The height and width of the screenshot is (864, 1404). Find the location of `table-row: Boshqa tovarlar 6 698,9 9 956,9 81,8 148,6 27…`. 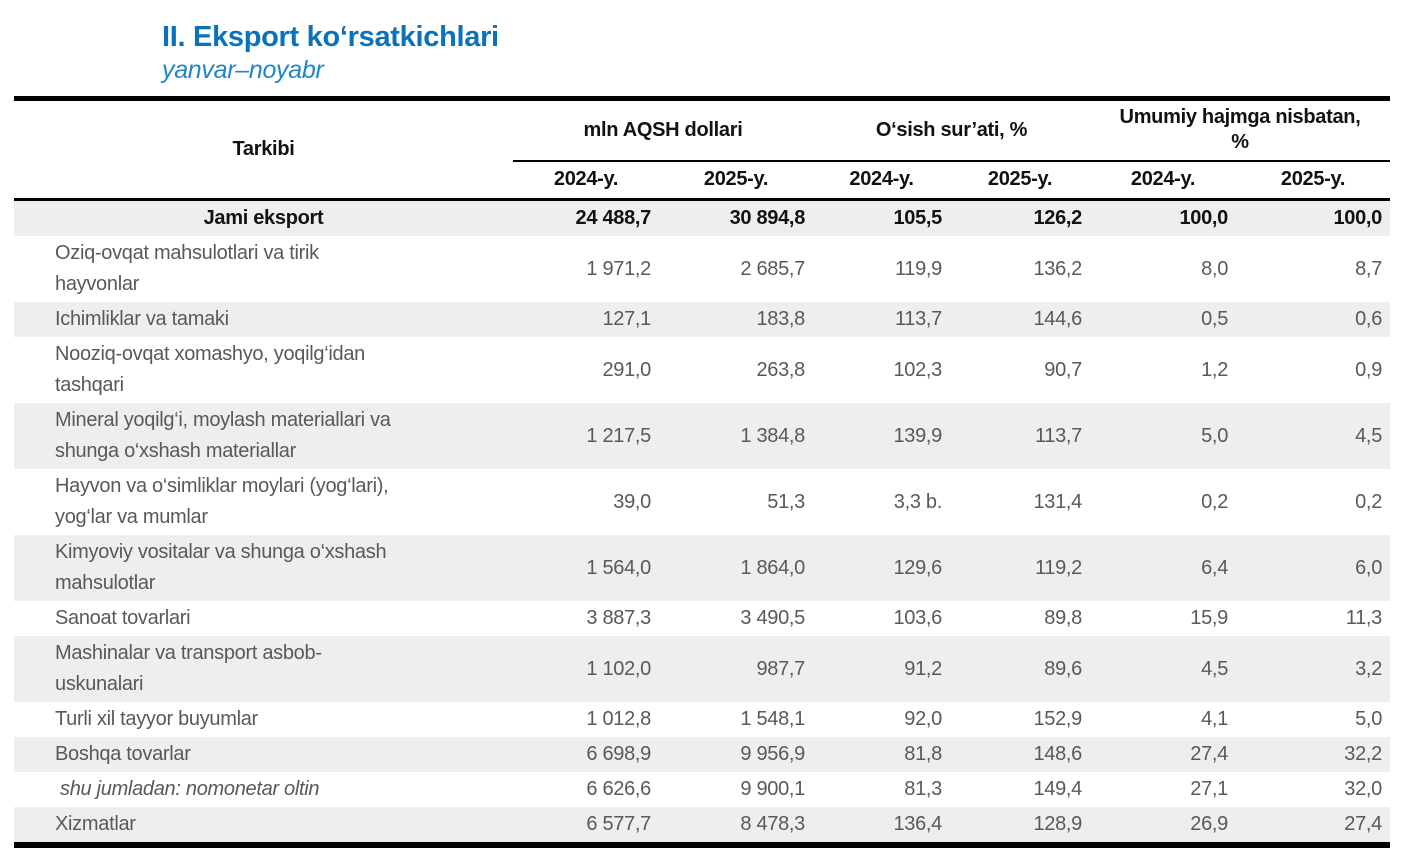

table-row: Boshqa tovarlar 6 698,9 9 956,9 81,8 148,6 27… is located at coordinates (702, 754).